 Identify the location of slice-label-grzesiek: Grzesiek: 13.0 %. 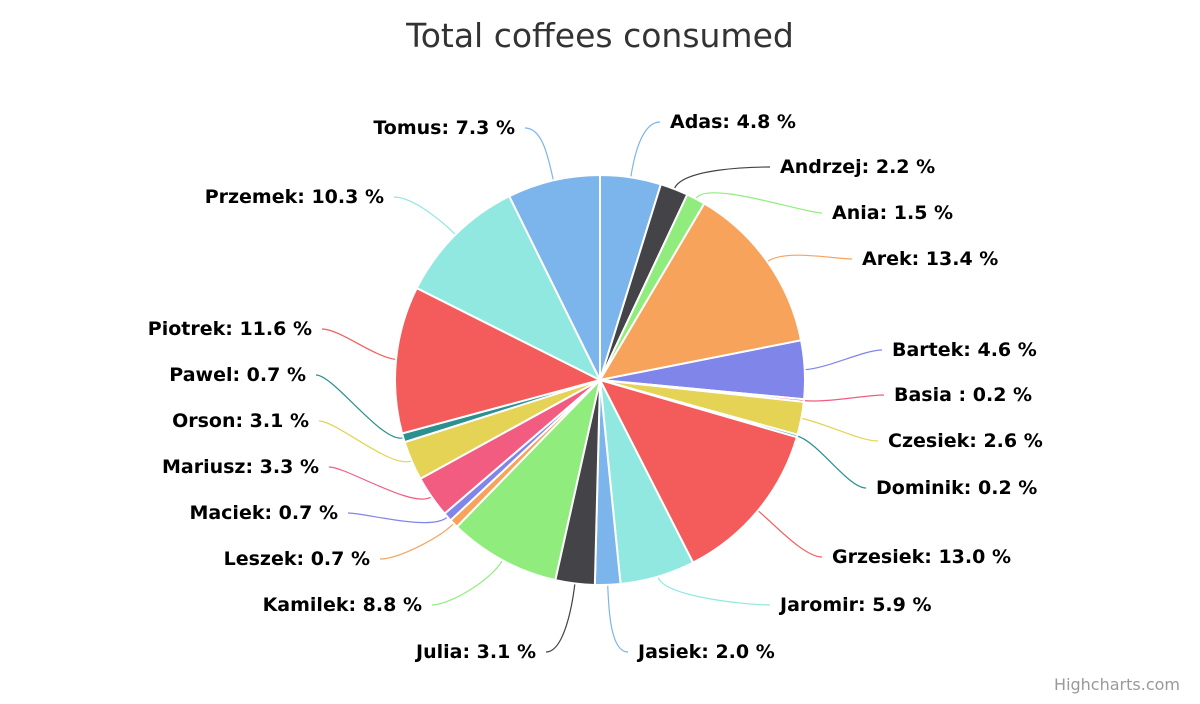
(921, 557).